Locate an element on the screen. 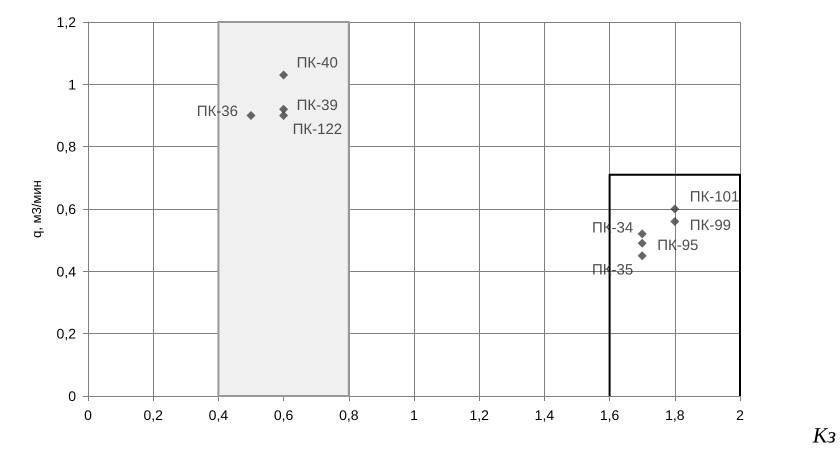 This screenshot has height=452, width=840. x-tick-label: 0,2 is located at coordinates (153, 415).